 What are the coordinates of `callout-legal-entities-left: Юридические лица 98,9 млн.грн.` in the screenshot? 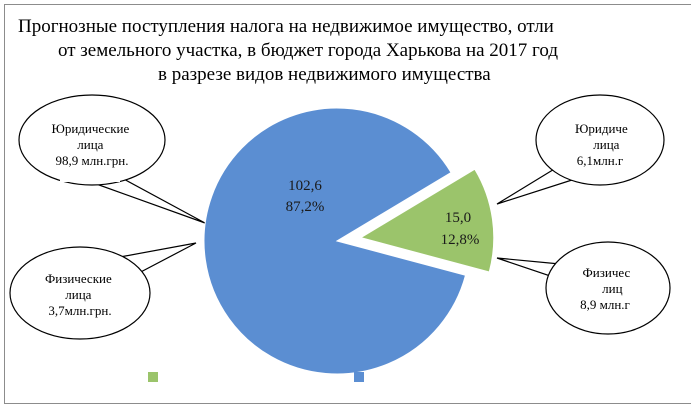 It's located at (112, 159).